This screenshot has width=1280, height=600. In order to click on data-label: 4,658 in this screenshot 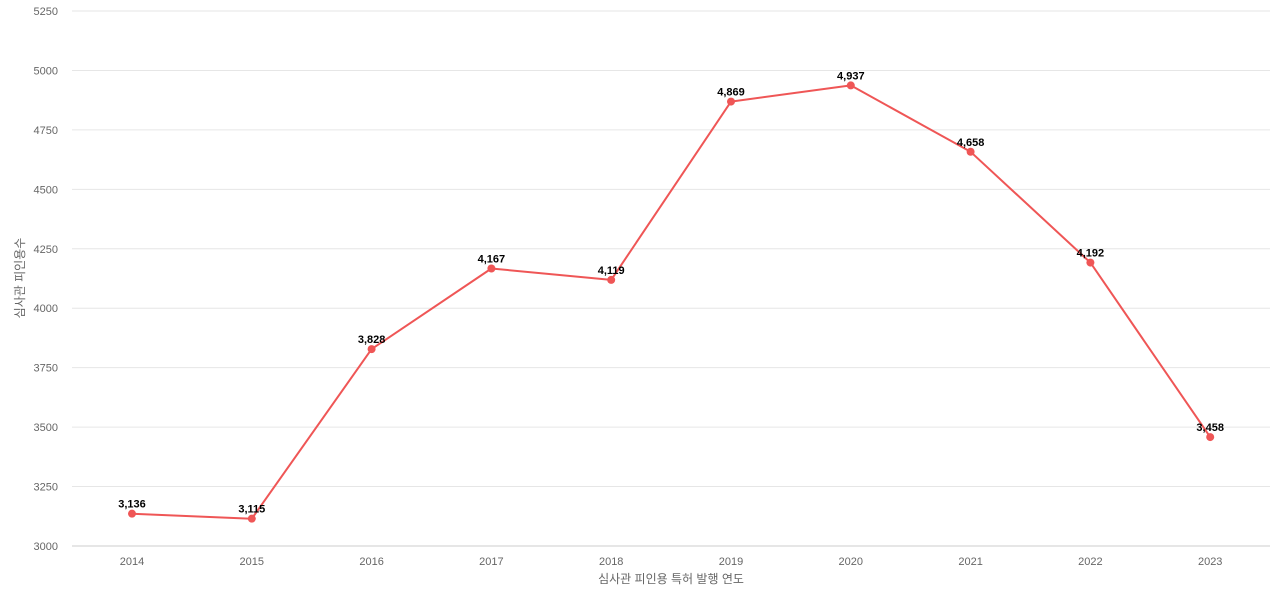, I will do `click(971, 143)`.